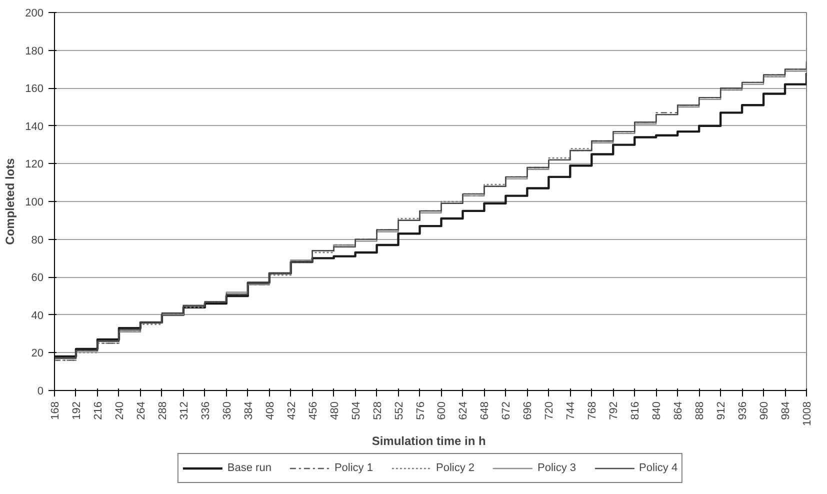 The width and height of the screenshot is (827, 494). Describe the element at coordinates (506, 410) in the screenshot. I see `x-tick-label: 672` at that location.